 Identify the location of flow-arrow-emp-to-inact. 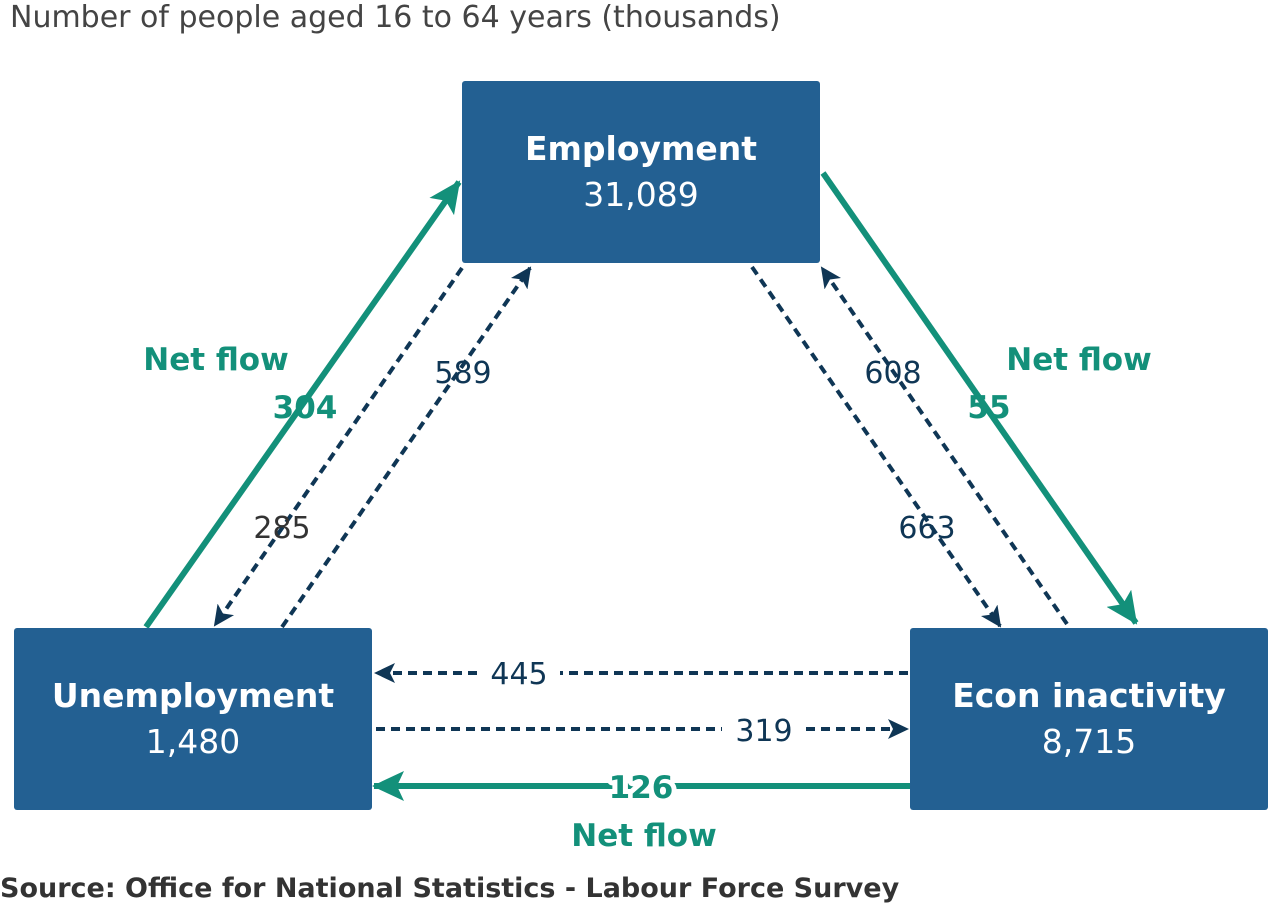
(876, 446).